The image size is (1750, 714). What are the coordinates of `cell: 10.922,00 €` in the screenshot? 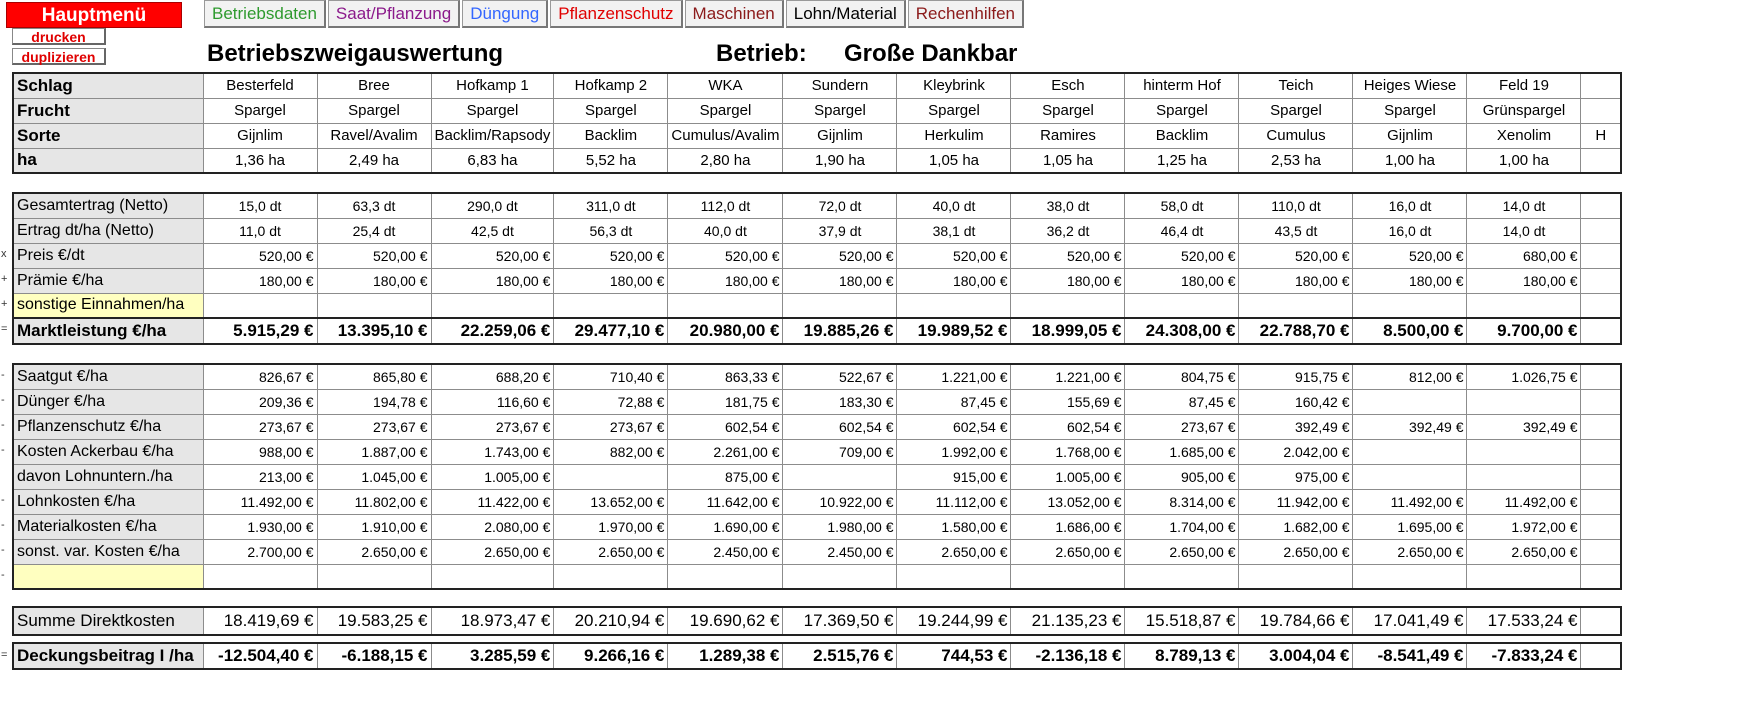 It's located at (840, 501).